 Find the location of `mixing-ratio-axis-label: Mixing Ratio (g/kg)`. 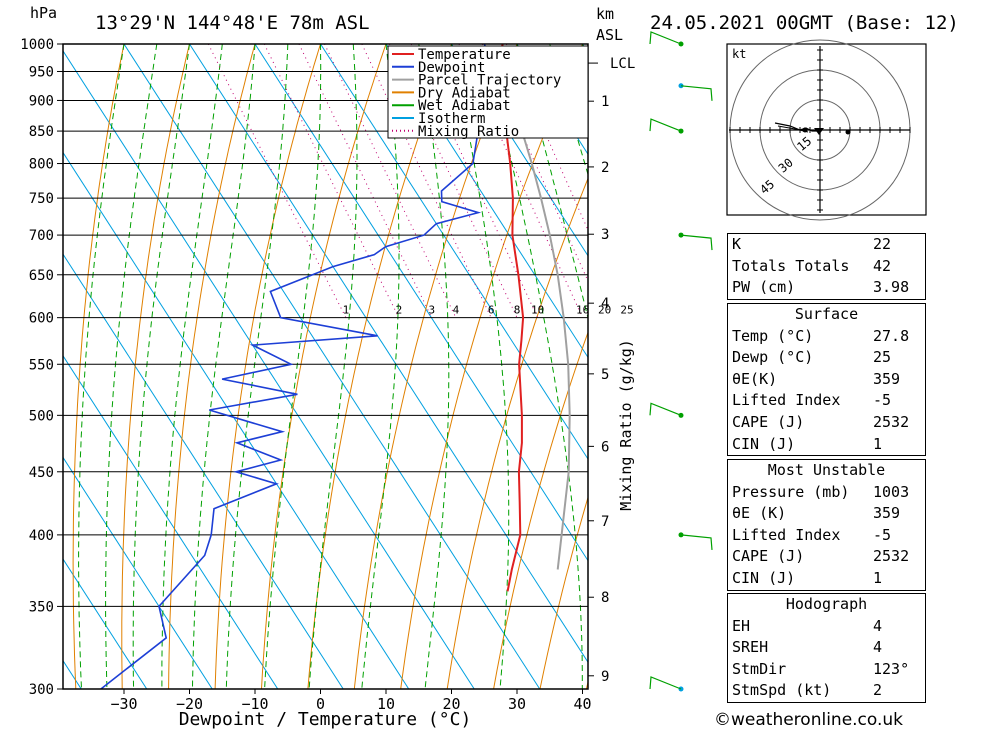

mixing-ratio-axis-label: Mixing Ratio (g/kg) is located at coordinates (626, 425).